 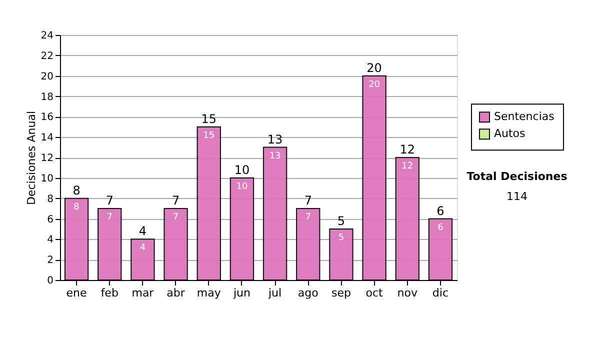 What do you see at coordinates (47, 118) in the screenshot?
I see `y-tick-label: 16` at bounding box center [47, 118].